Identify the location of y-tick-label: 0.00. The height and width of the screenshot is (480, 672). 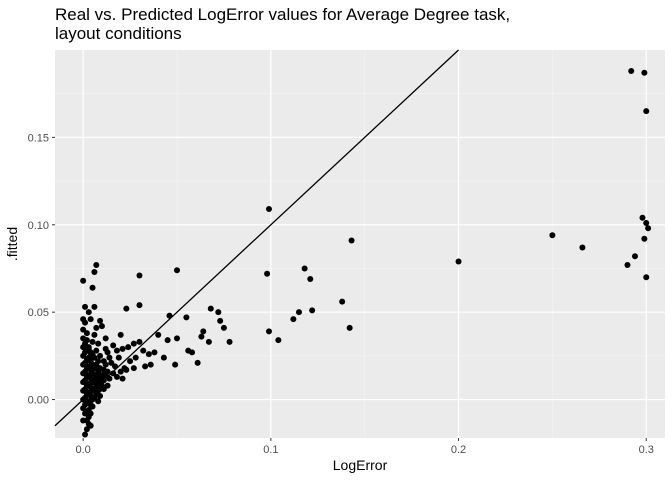
(38, 401).